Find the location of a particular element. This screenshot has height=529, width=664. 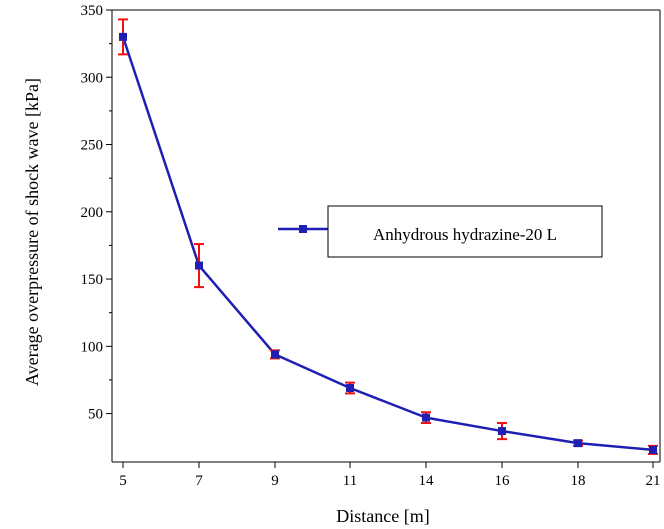

y-tick-label: 350 is located at coordinates (92, 11).